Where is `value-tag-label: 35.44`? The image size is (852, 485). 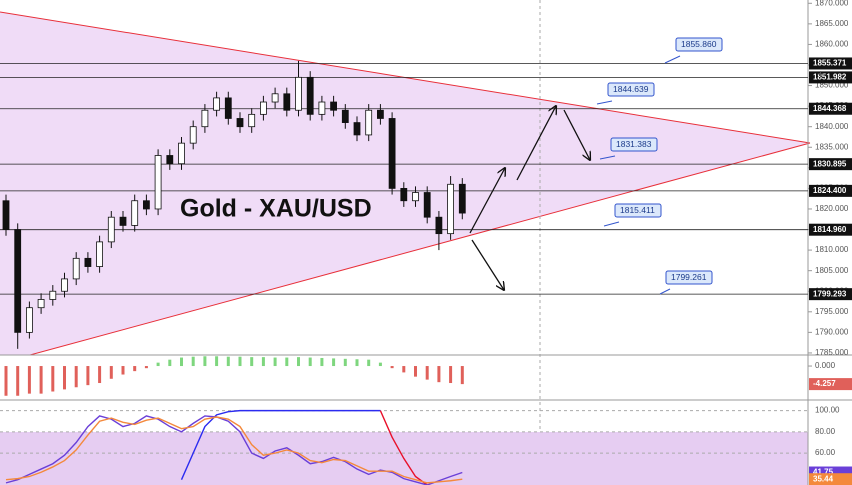
value-tag-label: 35.44 is located at coordinates (823, 478).